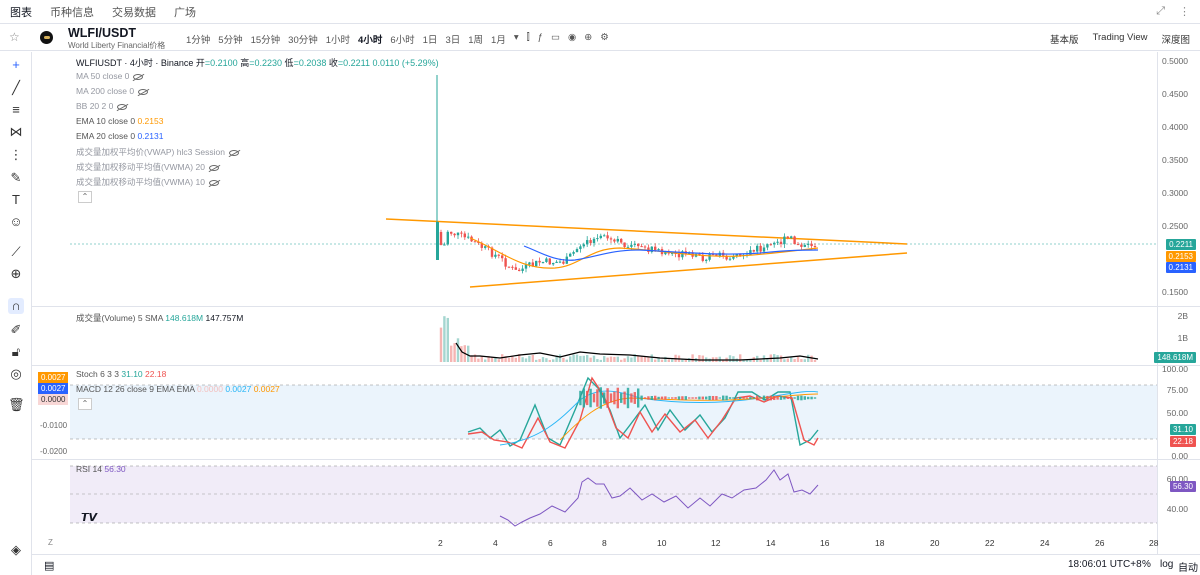 The image size is (1200, 575). What do you see at coordinates (159, 318) in the screenshot?
I see `volume-legend: 成交量(Volume) 5 SMA 148.618M 147.757M` at bounding box center [159, 318].